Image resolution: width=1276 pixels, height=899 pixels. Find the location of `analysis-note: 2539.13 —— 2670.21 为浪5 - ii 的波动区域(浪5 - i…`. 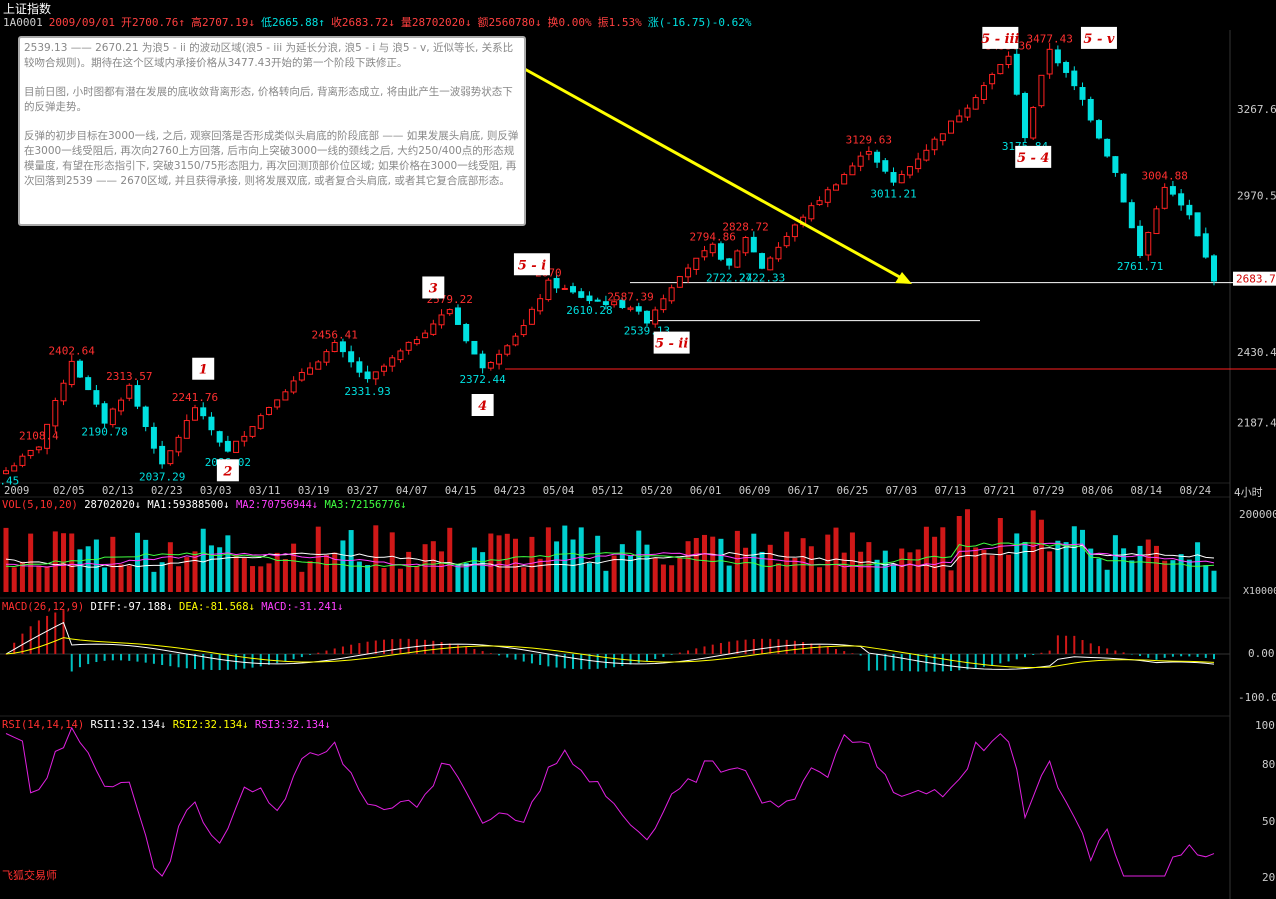

analysis-note: 2539.13 —— 2670.21 为浪5 - ii 的波动区域(浪5 - i… is located at coordinates (272, 131).